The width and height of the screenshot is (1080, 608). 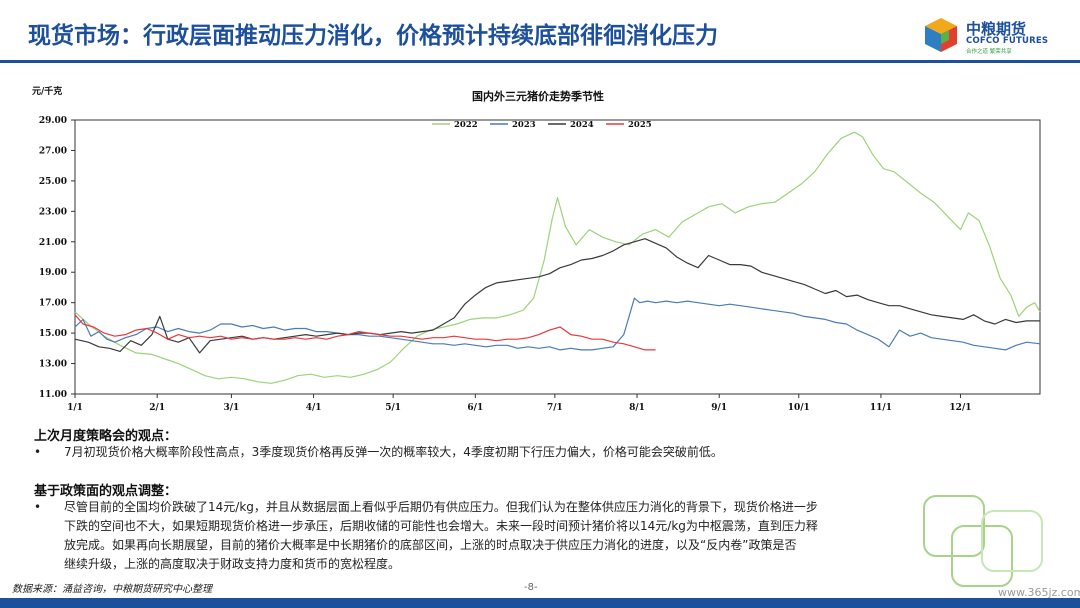 What do you see at coordinates (373, 36) in the screenshot?
I see `page-title: 现货市场：行政层面推动压力消化，价格预计持续底部徘徊消化压力` at bounding box center [373, 36].